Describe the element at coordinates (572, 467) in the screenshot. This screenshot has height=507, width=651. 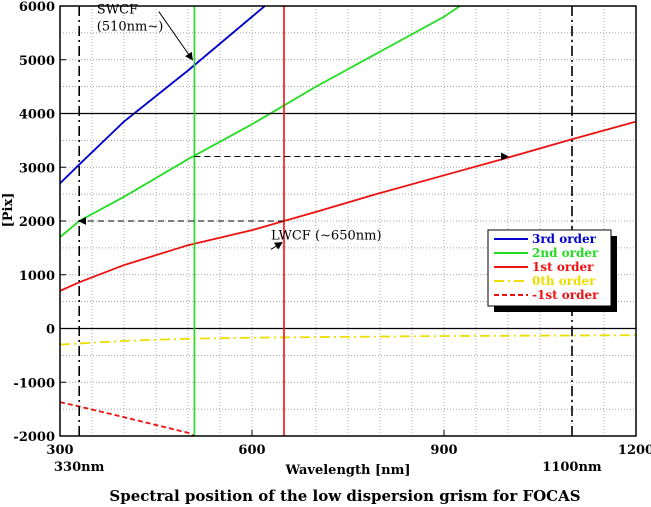
I see `vertical-line-label-1100: 1100nm` at that location.